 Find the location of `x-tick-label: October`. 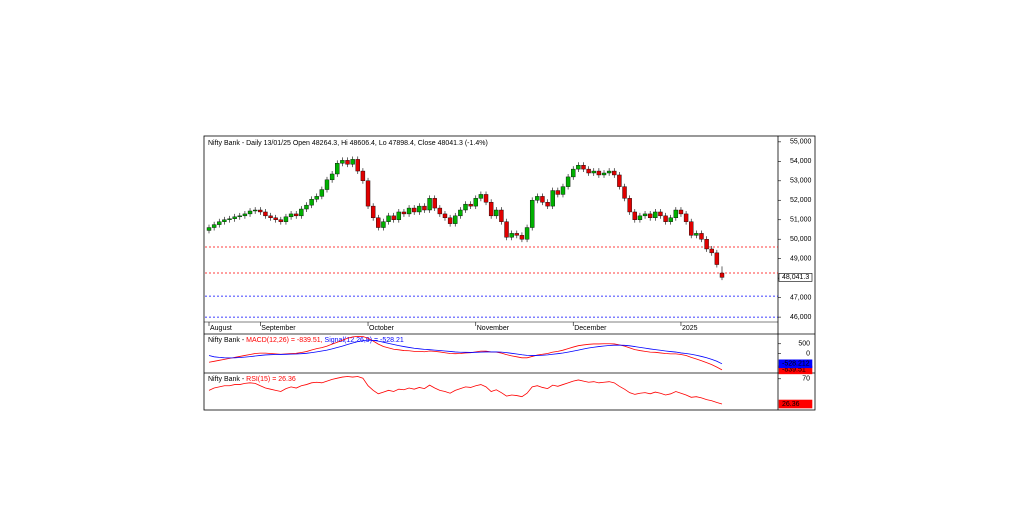

x-tick-label: October is located at coordinates (382, 328).